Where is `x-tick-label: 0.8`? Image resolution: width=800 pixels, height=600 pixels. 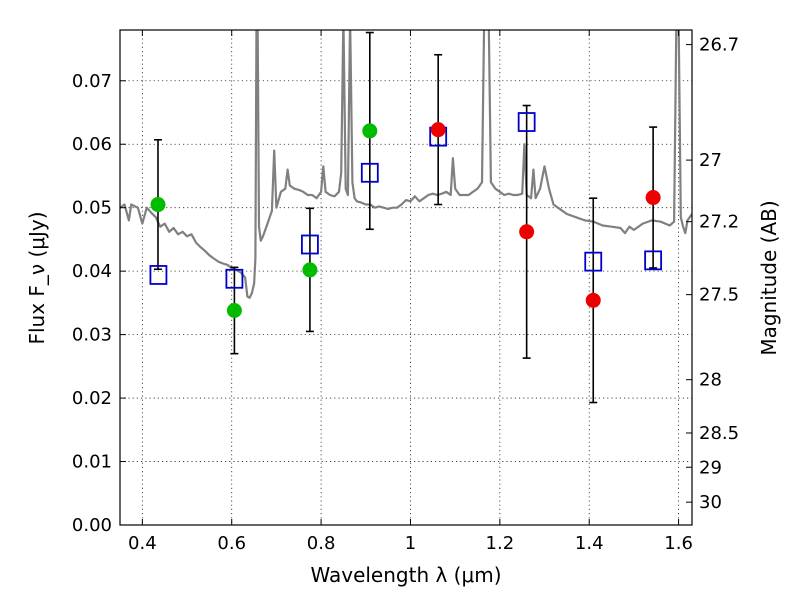 x-tick-label: 0.8 is located at coordinates (321, 543).